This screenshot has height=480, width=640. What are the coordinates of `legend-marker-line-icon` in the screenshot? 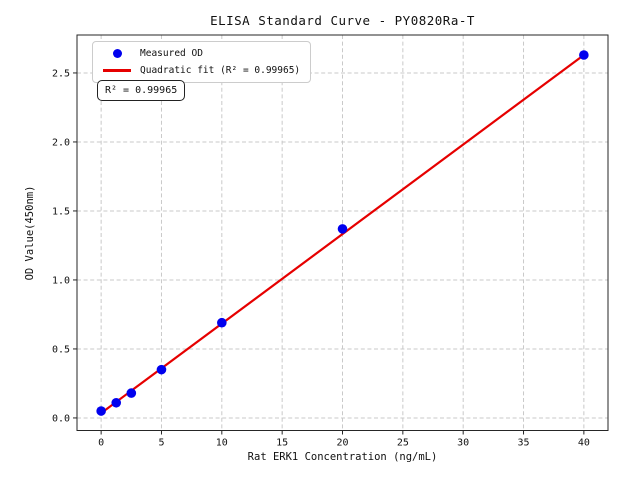 It's located at (117, 70).